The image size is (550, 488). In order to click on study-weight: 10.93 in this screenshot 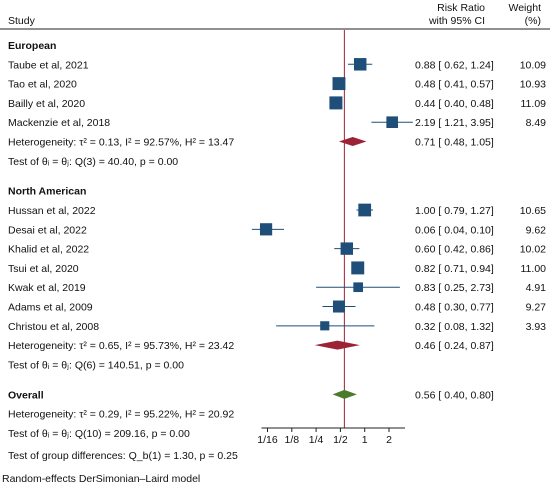, I will do `click(533, 85)`.